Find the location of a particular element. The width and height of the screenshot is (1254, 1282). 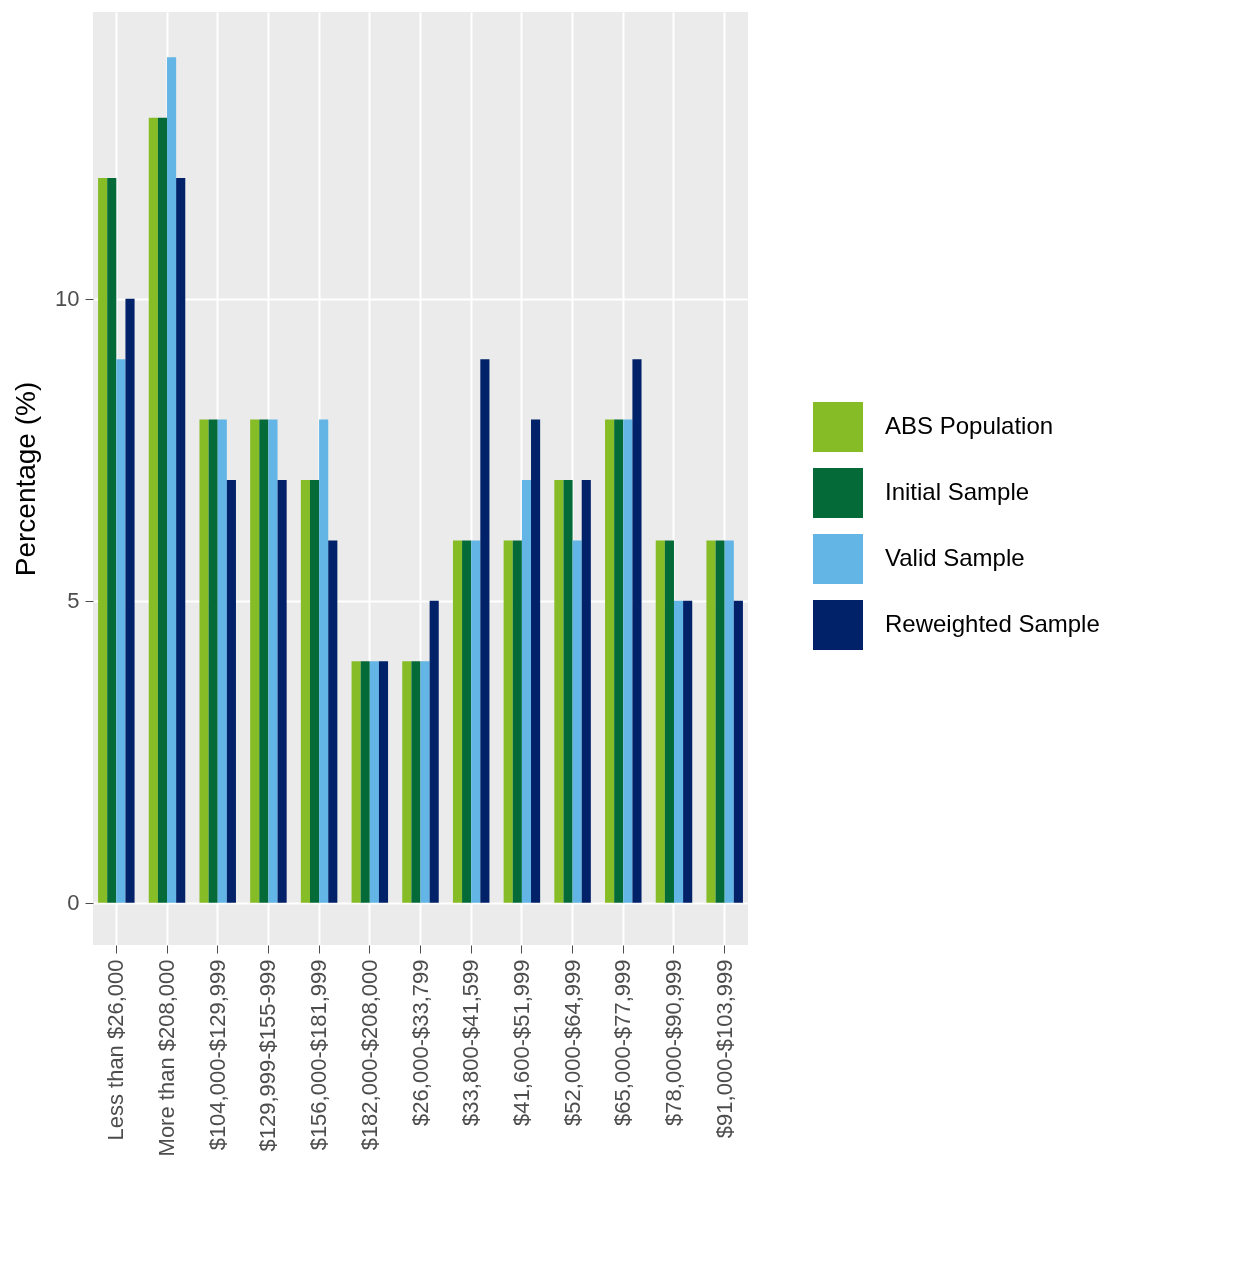

x-tick-label: $41,600-$51,999 is located at coordinates (521, 1042).